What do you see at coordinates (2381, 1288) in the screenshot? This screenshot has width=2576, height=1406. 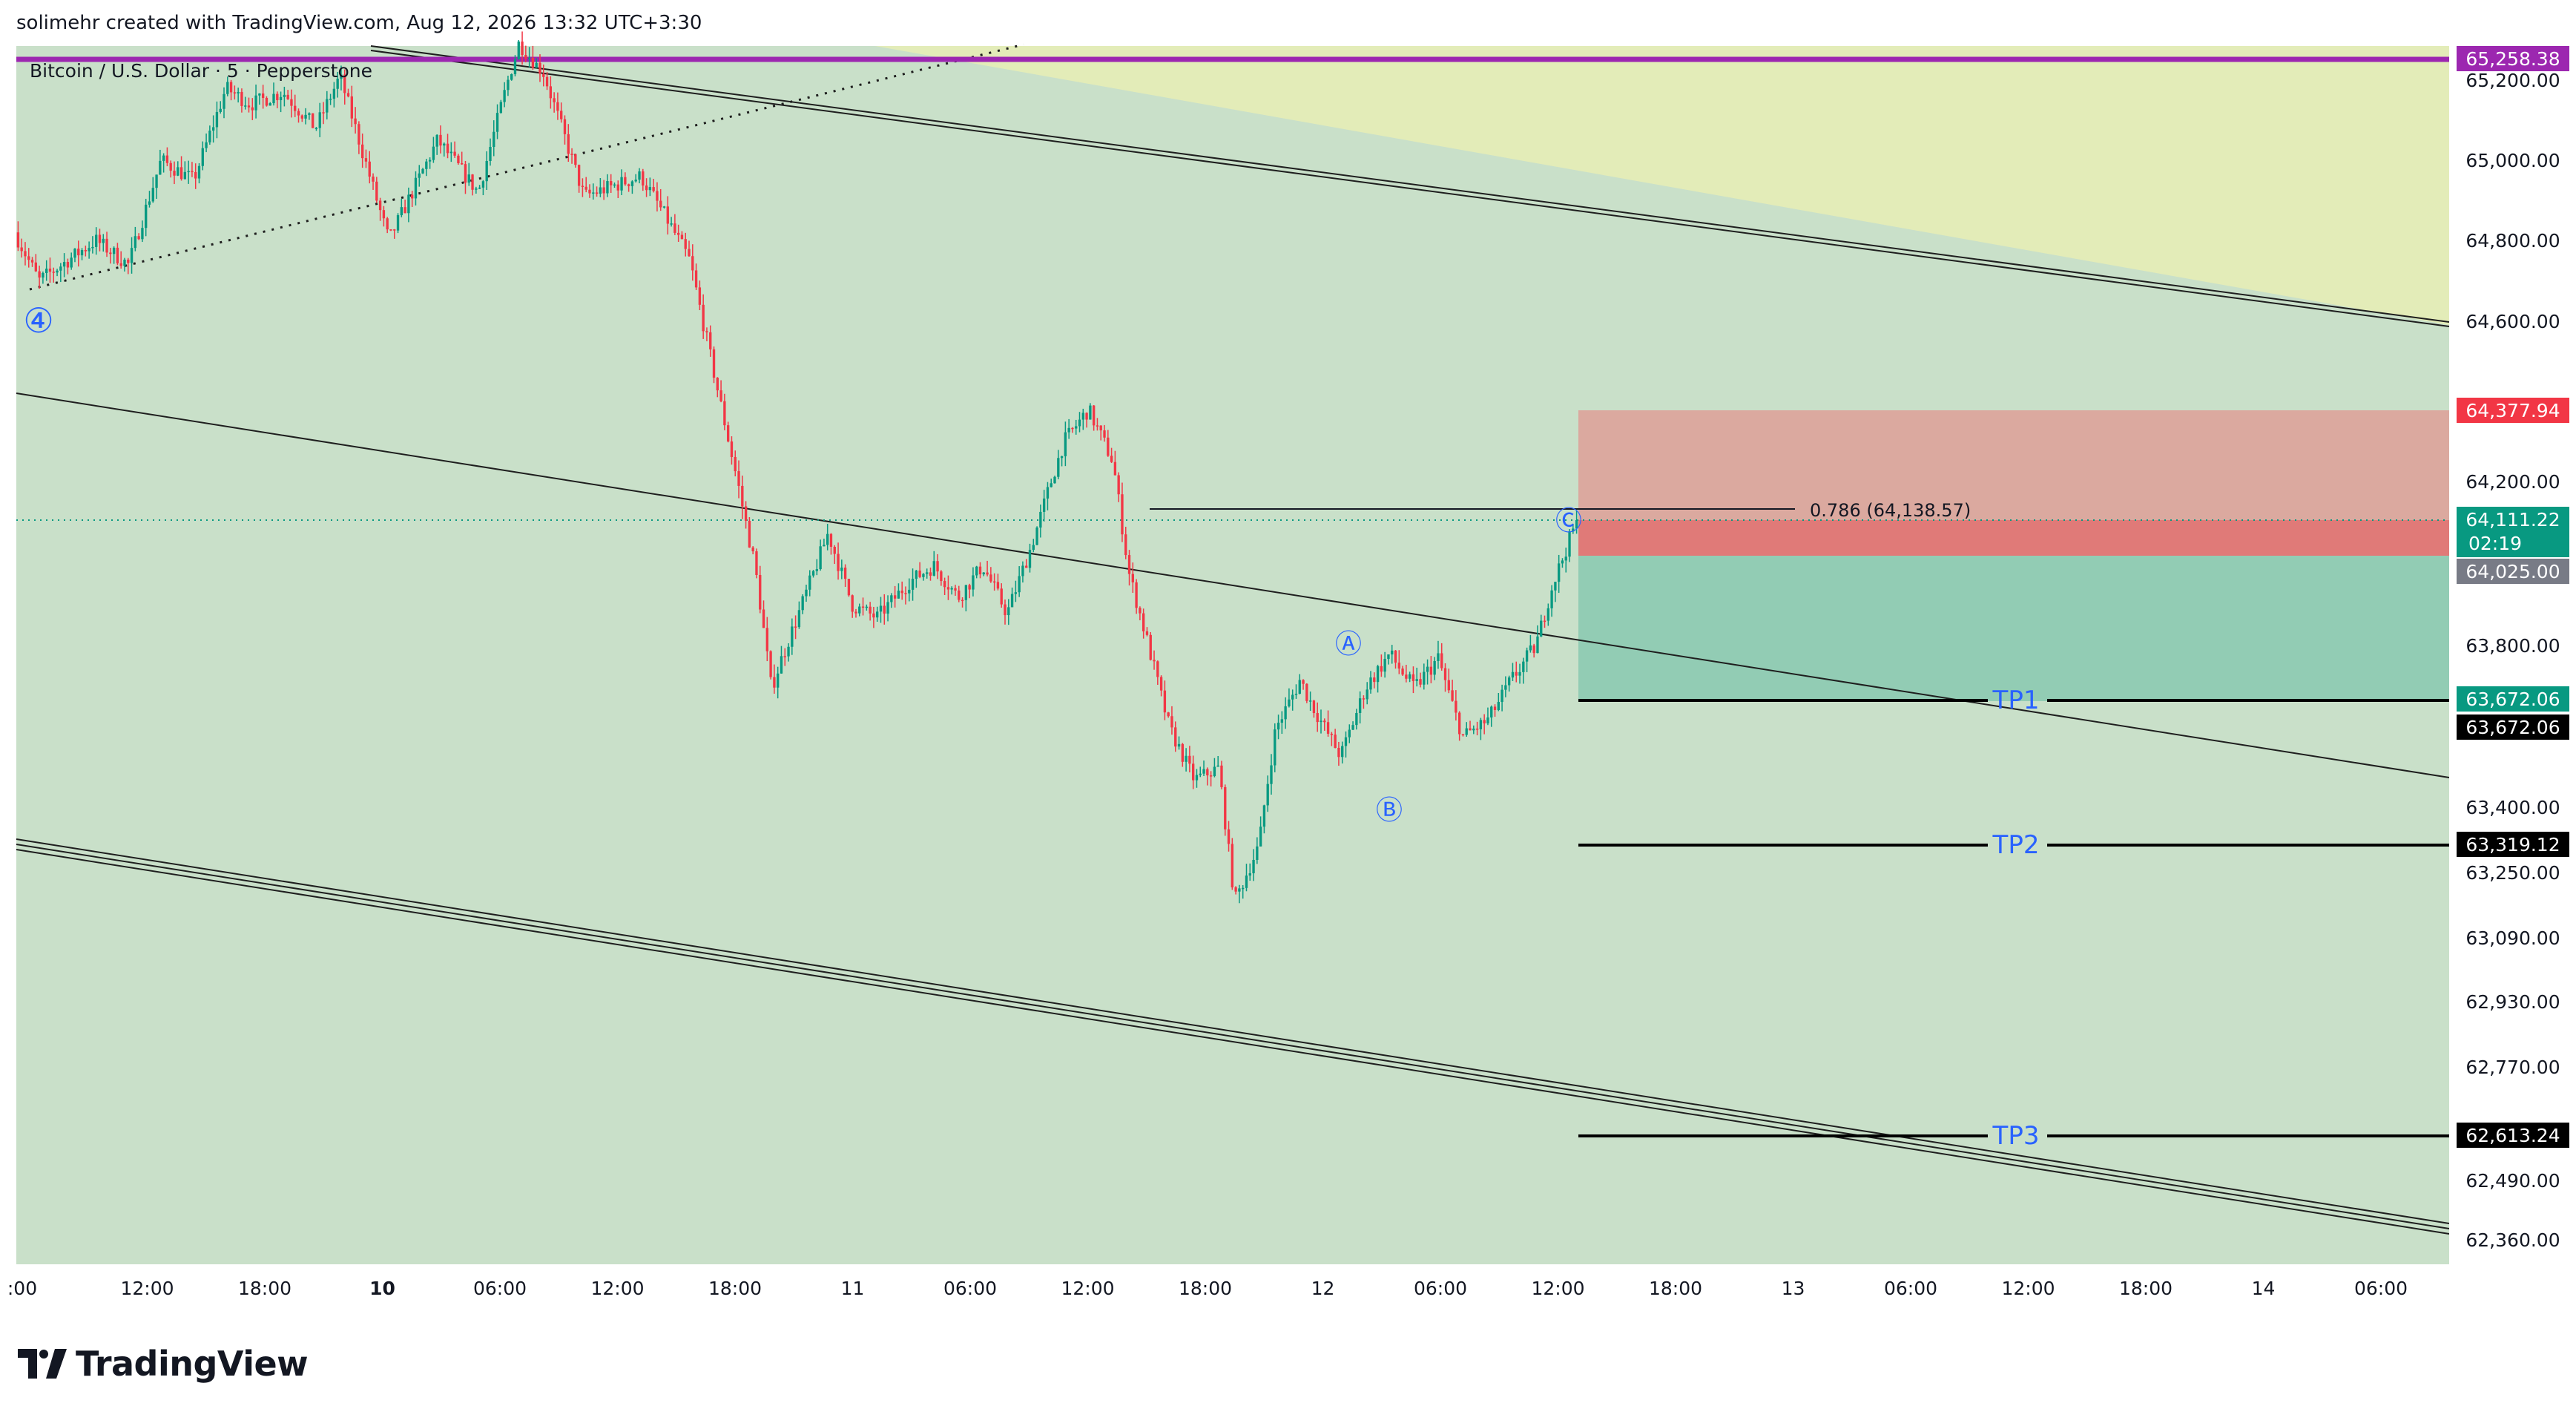 I see `x-tick-label: 06:00` at bounding box center [2381, 1288].